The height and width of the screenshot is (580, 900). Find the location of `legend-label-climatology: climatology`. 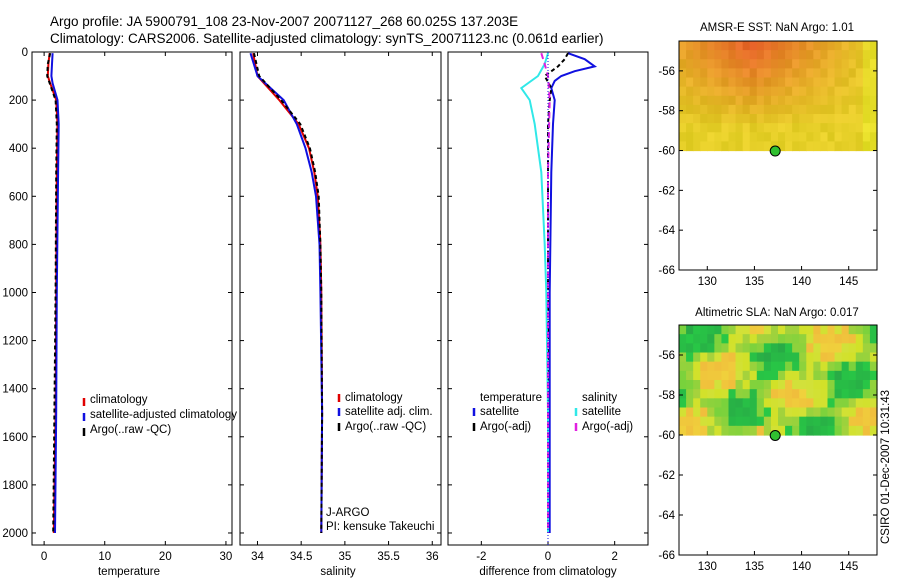

legend-label-climatology: climatology is located at coordinates (374, 398).